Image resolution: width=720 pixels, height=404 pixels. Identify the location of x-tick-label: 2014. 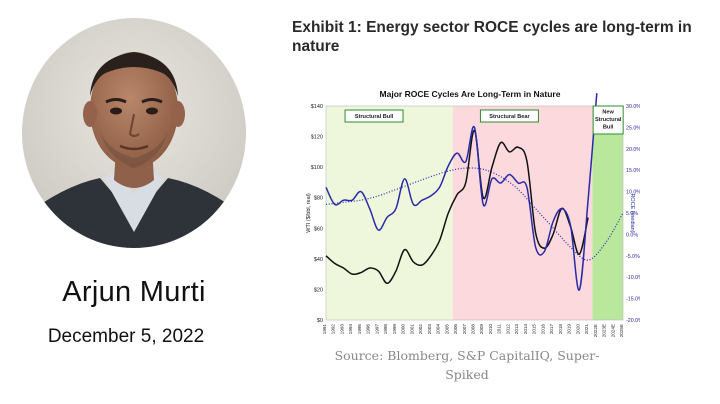
(525, 329).